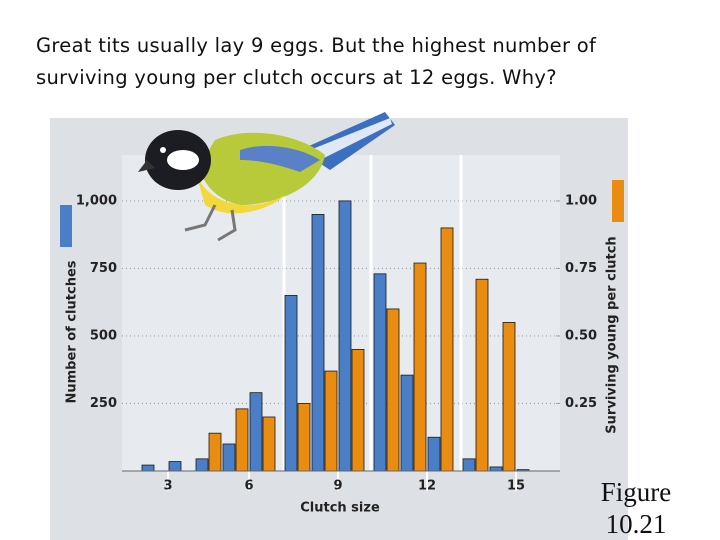 The height and width of the screenshot is (540, 720). I want to click on bird-eye, so click(163, 150).